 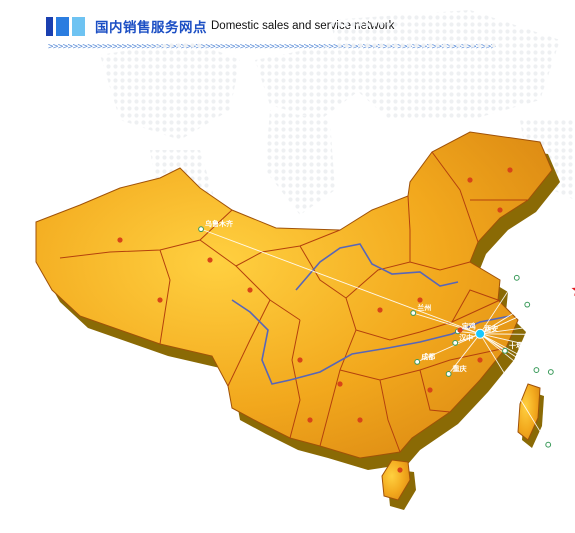 What do you see at coordinates (428, 356) in the screenshot?
I see `city-label-14: 成都` at bounding box center [428, 356].